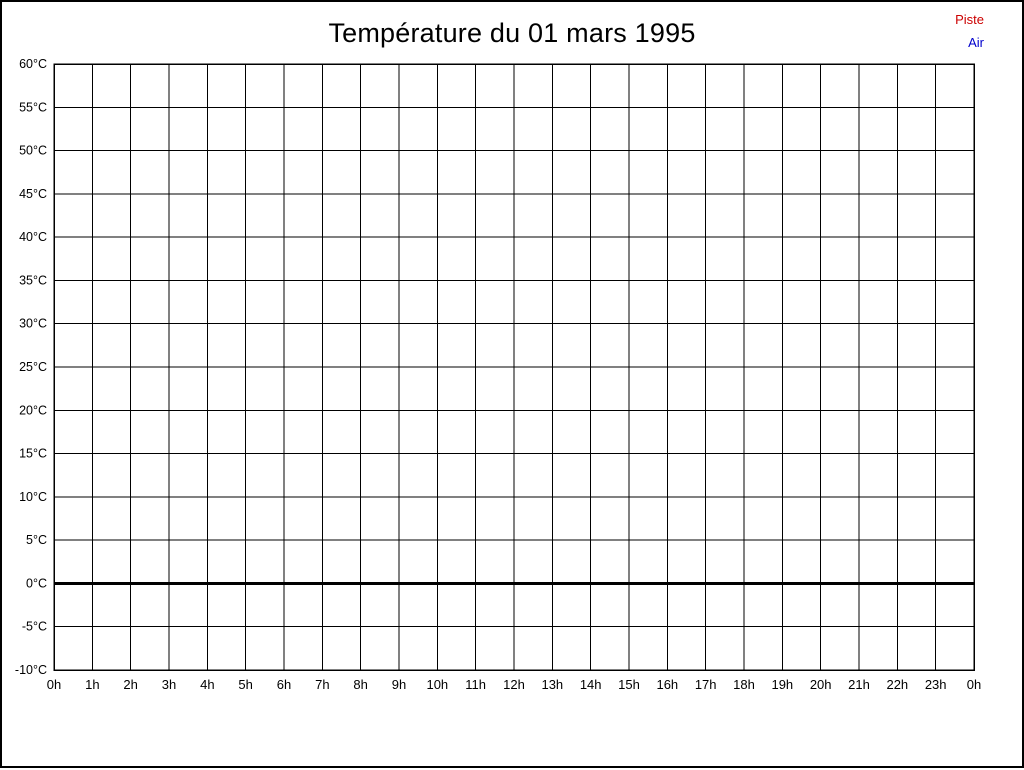 The height and width of the screenshot is (770, 1024). What do you see at coordinates (33, 497) in the screenshot?
I see `y-tick-label: 10°C` at bounding box center [33, 497].